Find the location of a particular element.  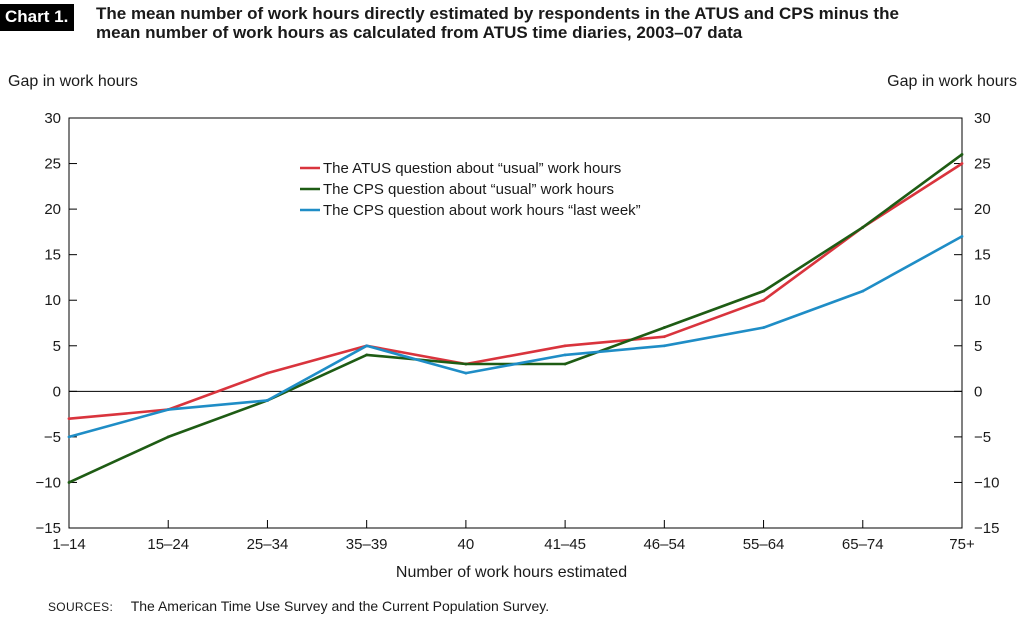

chart-number-tag: Chart 1. is located at coordinates (37, 17).